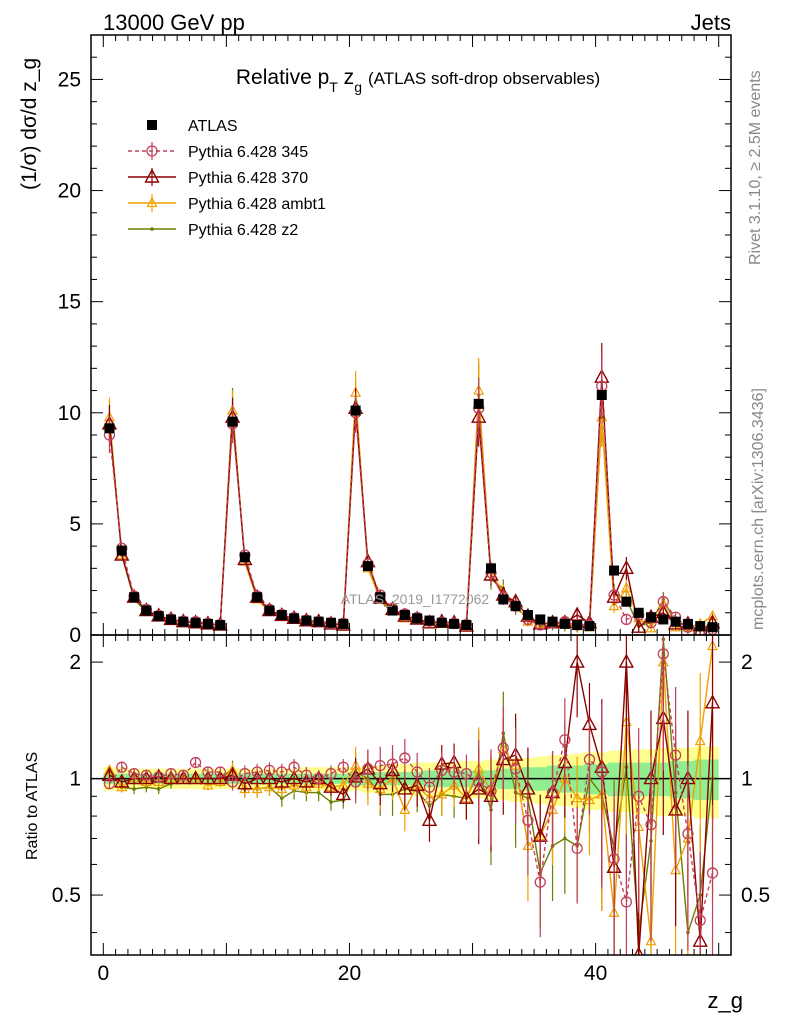  Describe the element at coordinates (711, 22) in the screenshot. I see `category-label: Jets` at that location.